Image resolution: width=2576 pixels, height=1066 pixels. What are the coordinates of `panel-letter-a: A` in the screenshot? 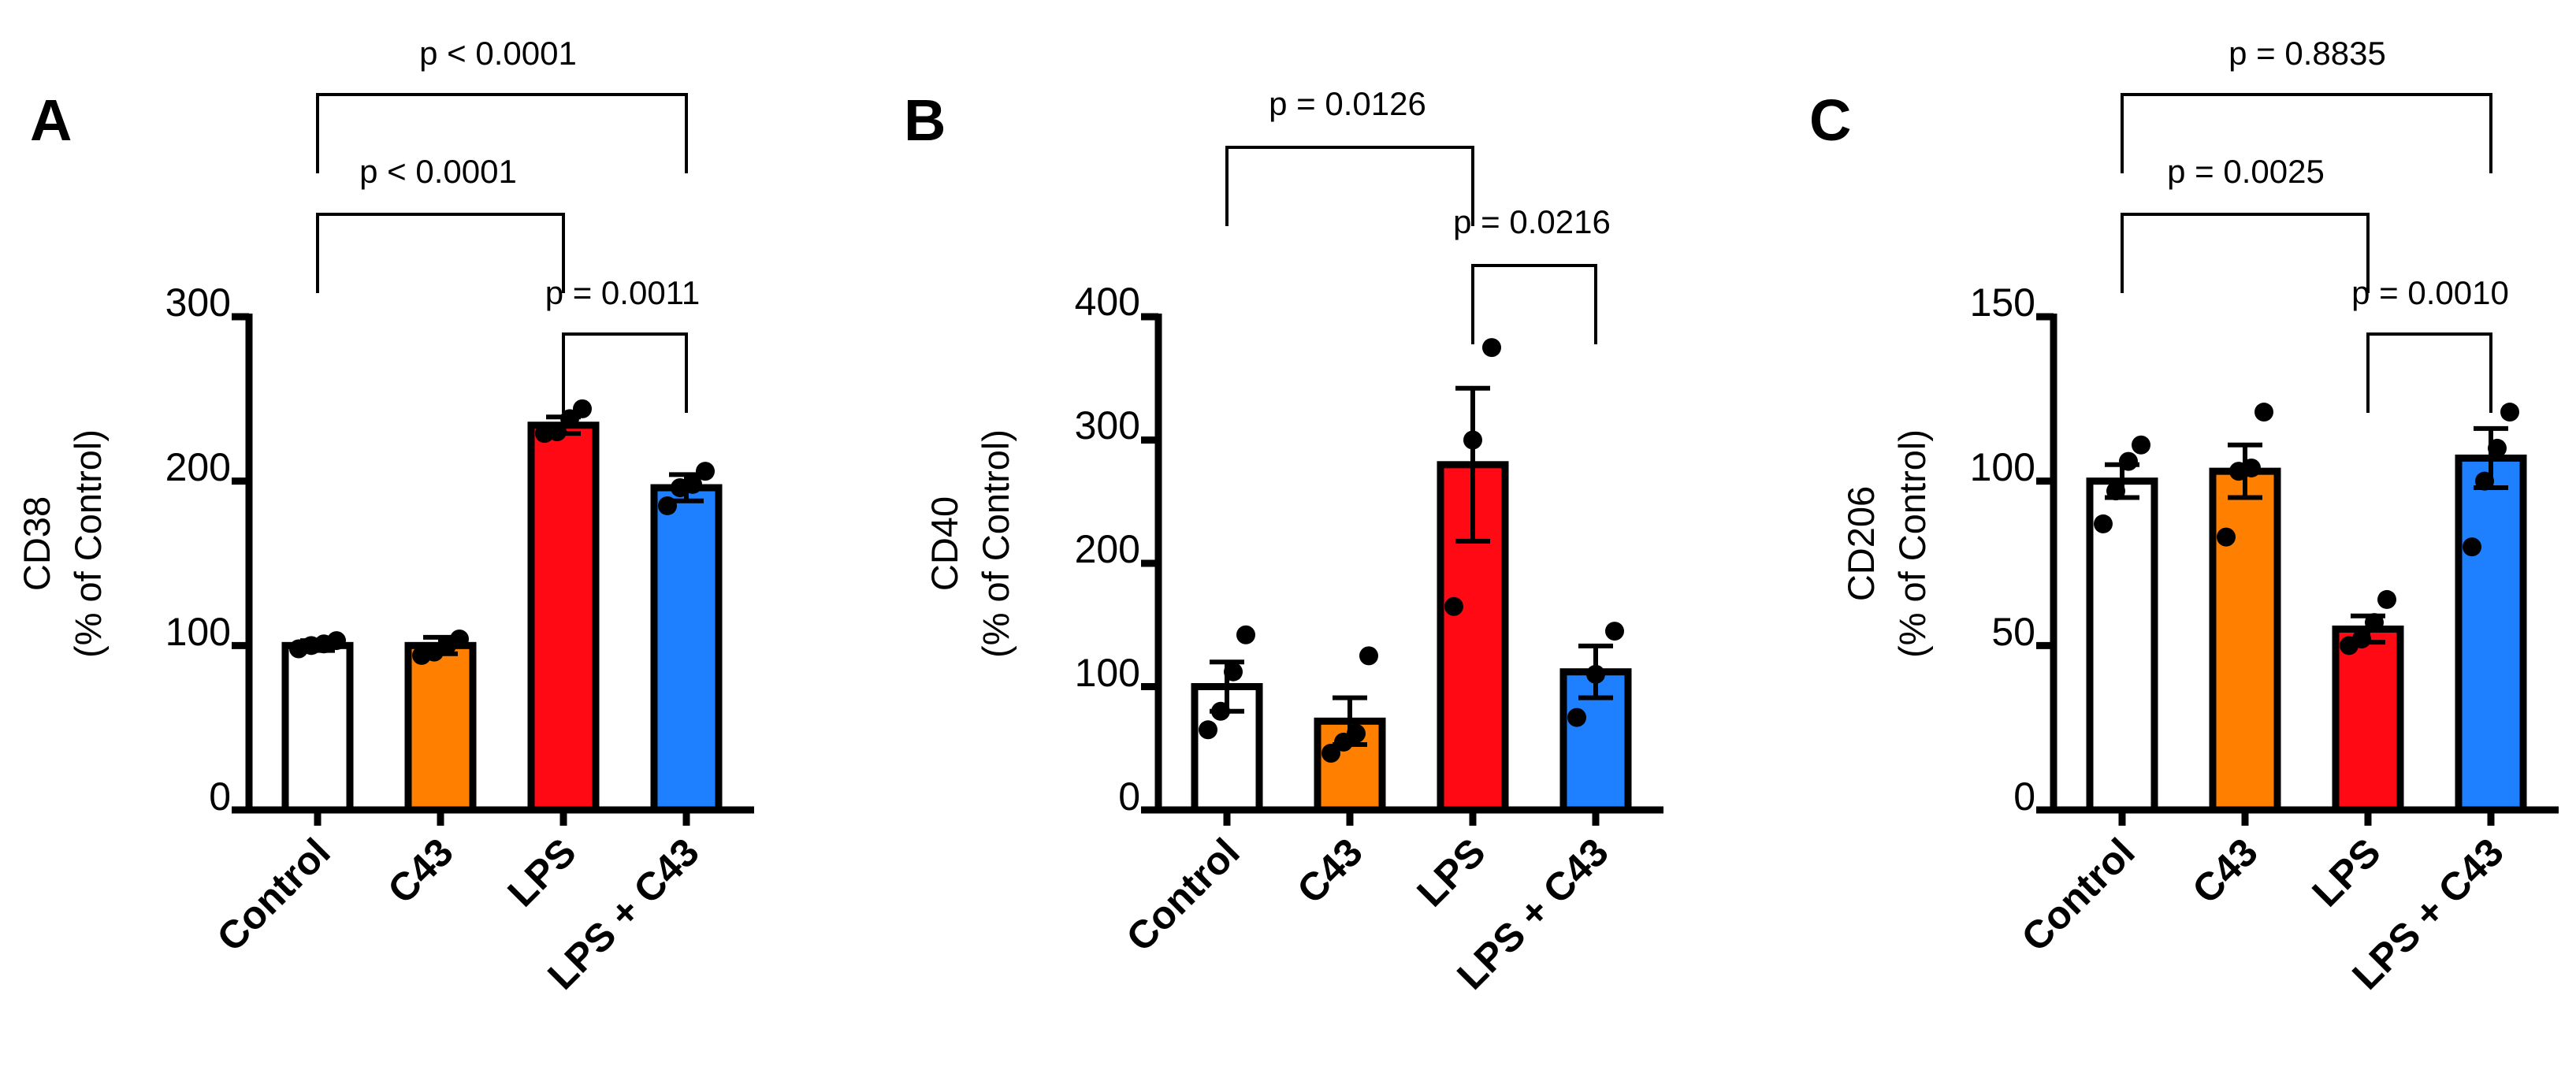 It's located at (51, 120).